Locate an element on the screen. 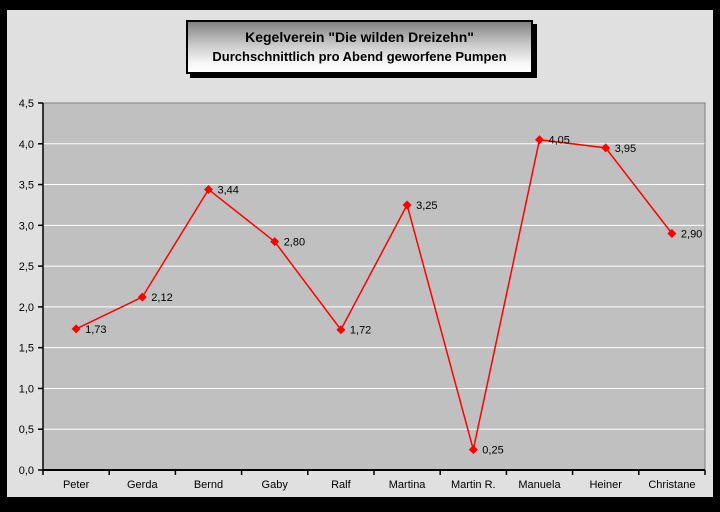  data-point-label: 2,12 is located at coordinates (161, 298).